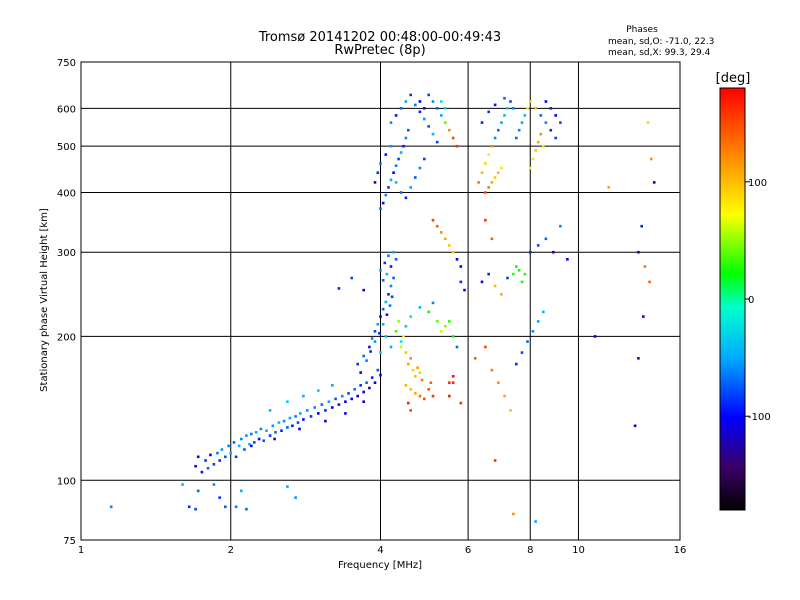  Describe the element at coordinates (642, 30) in the screenshot. I see `stats-title: Phases` at that location.